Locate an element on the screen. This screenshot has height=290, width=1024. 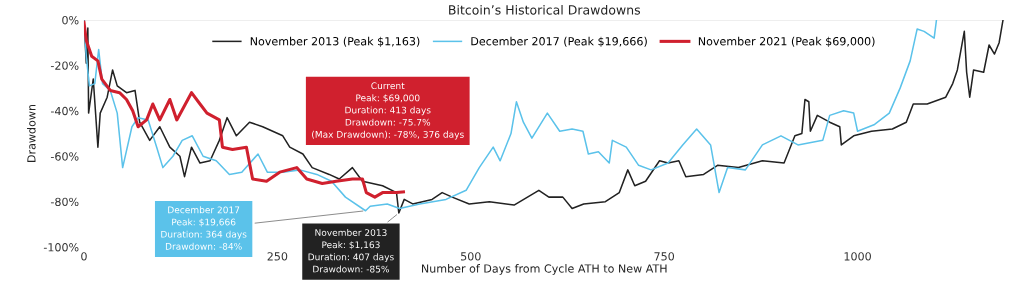
x-tick-label: 500 is located at coordinates (471, 256).